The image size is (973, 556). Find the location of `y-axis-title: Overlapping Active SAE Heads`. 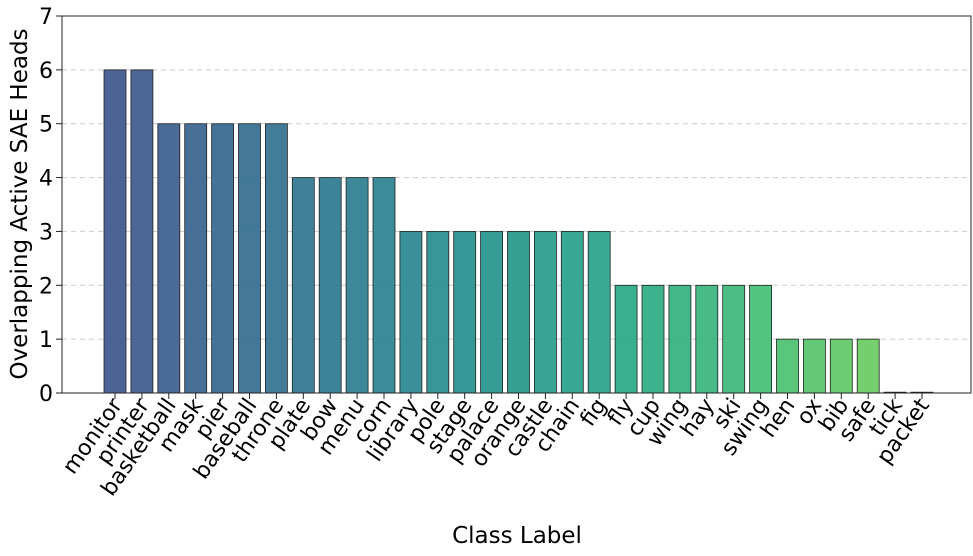

y-axis-title: Overlapping Active SAE Heads is located at coordinates (20, 203).